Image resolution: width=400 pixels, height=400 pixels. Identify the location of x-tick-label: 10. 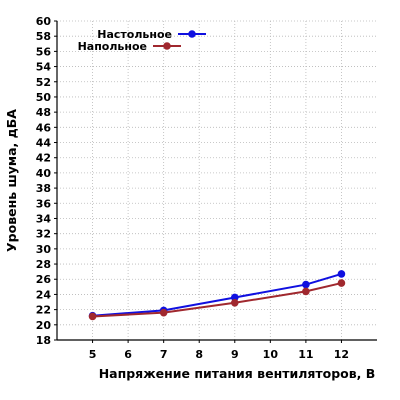
(271, 354).